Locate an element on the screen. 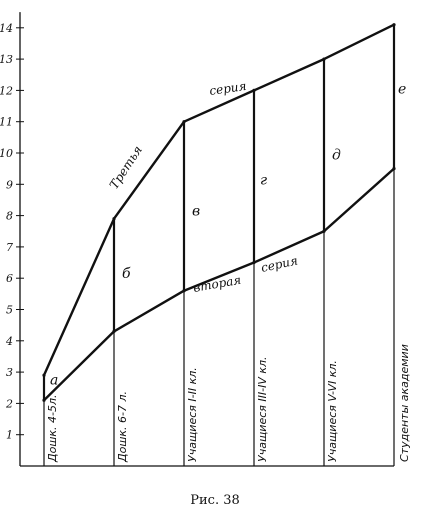 The image size is (430, 516). x-tick-label: Учащиеся I-II кл. is located at coordinates (192, 414).